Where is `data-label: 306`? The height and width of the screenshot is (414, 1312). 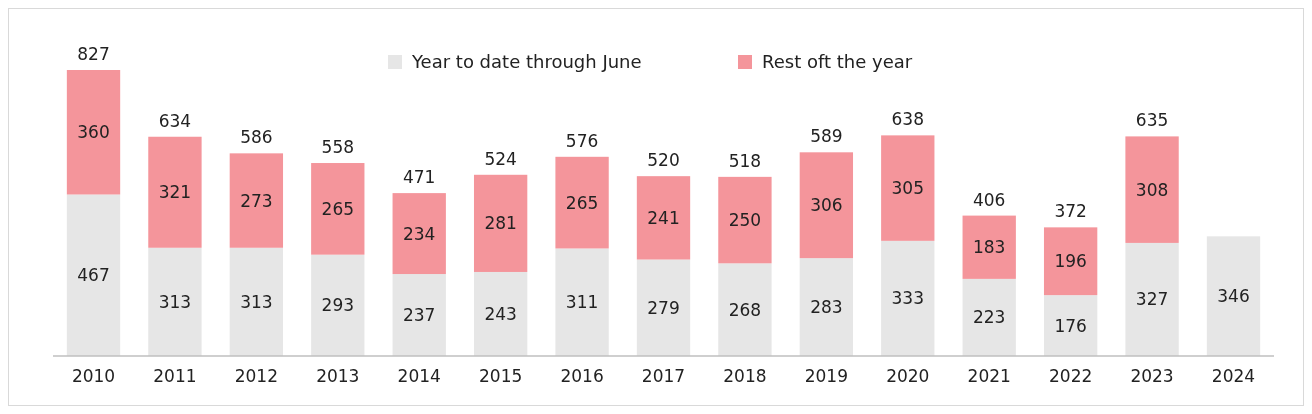
data-label: 306 is located at coordinates (826, 205).